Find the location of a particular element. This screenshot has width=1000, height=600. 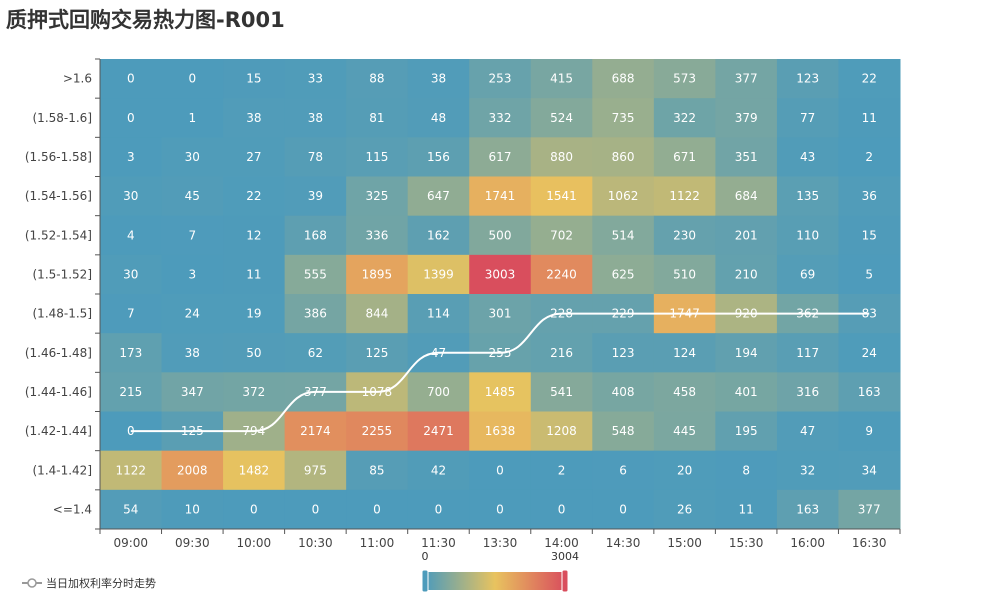

visual-map-min-handle is located at coordinates (425, 581).